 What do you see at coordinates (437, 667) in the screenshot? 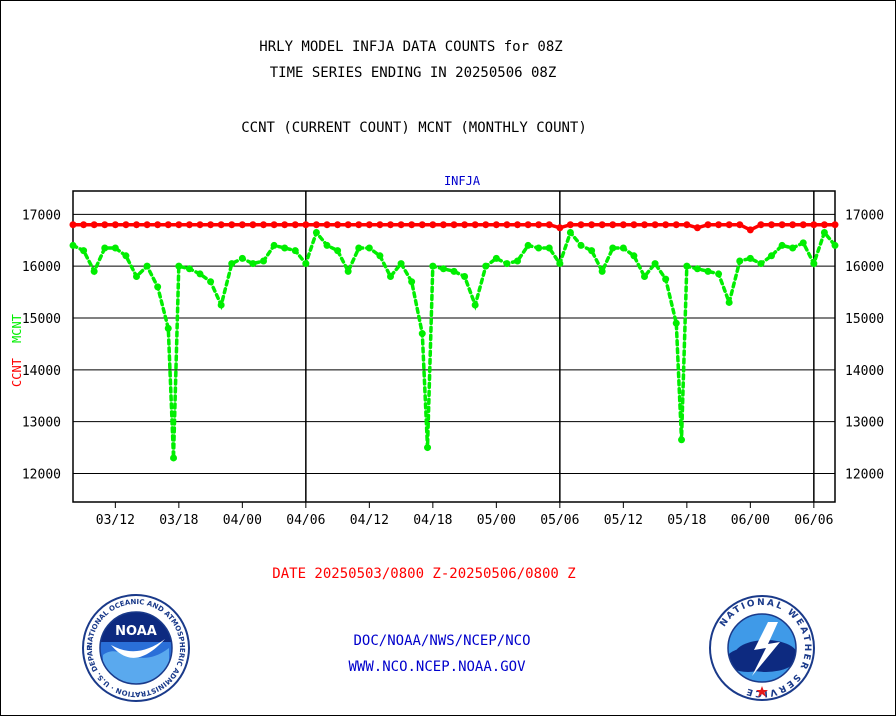
I see `website-link: WWW.NCO.NCEP.NOAA.GOV` at bounding box center [437, 667].